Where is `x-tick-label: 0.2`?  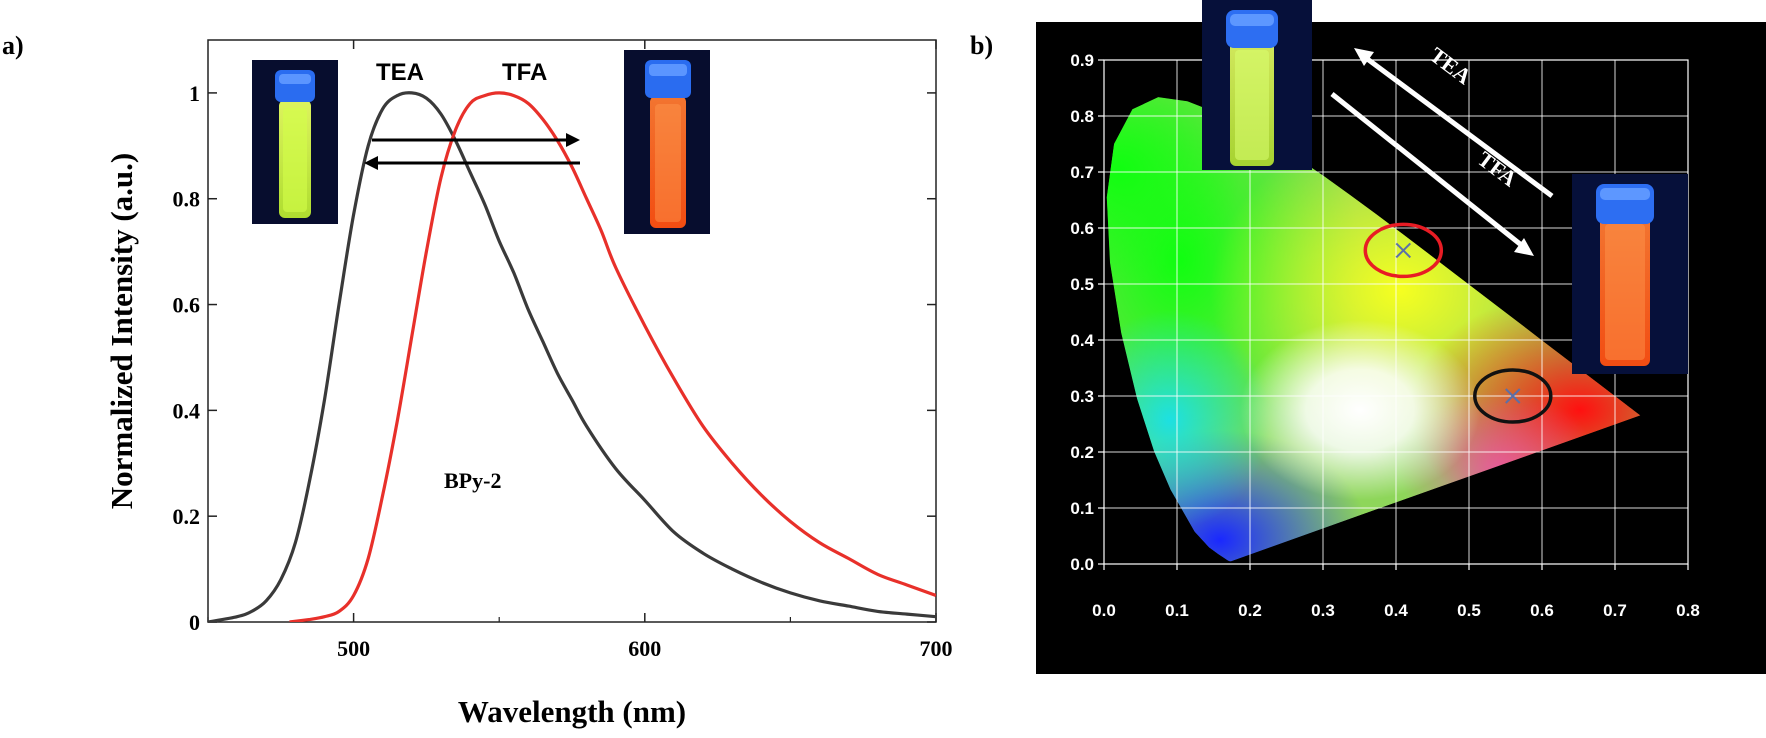 x-tick-label: 0.2 is located at coordinates (1250, 610).